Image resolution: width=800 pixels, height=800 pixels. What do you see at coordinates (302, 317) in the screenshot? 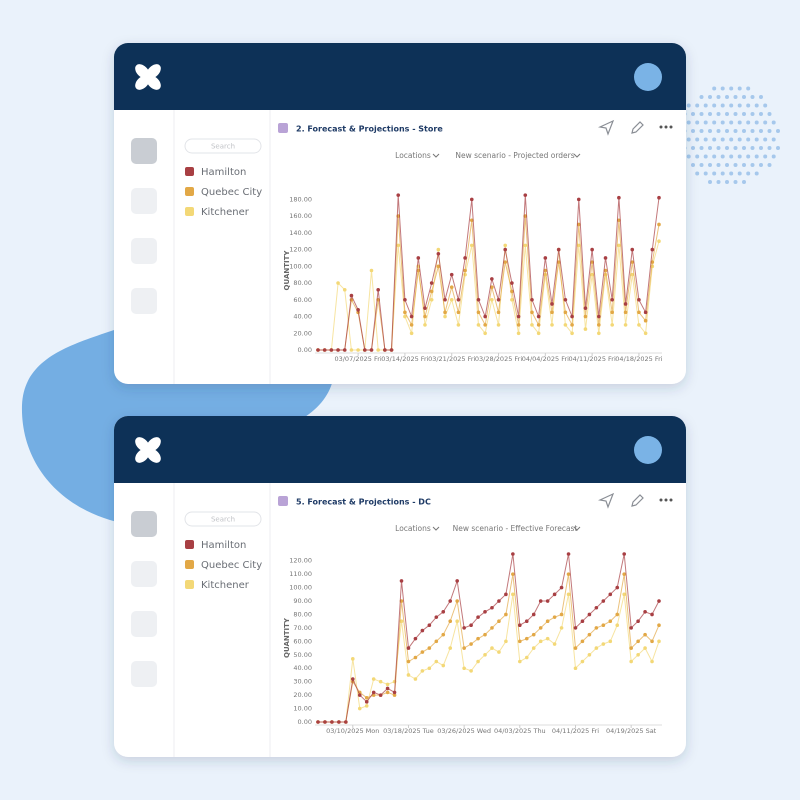
I see `y-tick-label: 40.00` at bounding box center [302, 317].